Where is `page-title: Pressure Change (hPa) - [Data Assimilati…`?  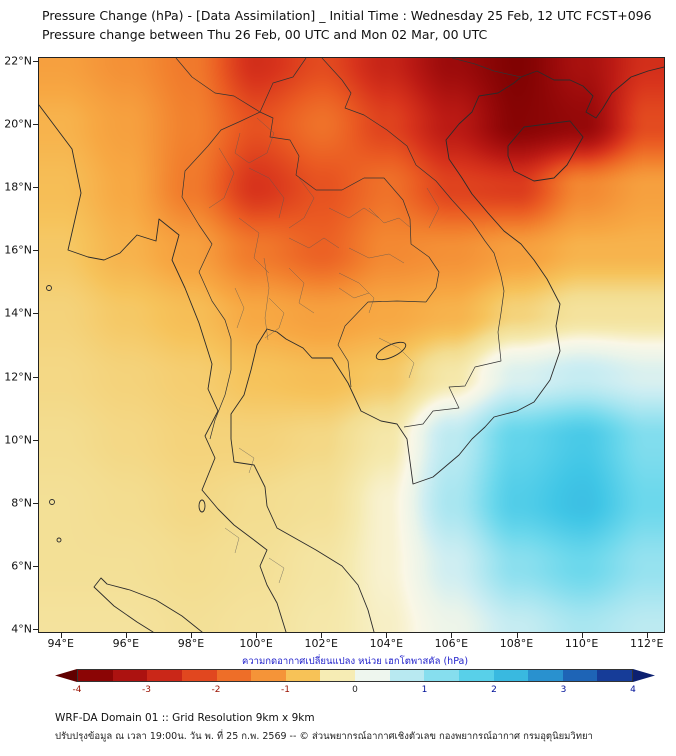 page-title: Pressure Change (hPa) - [Data Assimilati… is located at coordinates (347, 15).